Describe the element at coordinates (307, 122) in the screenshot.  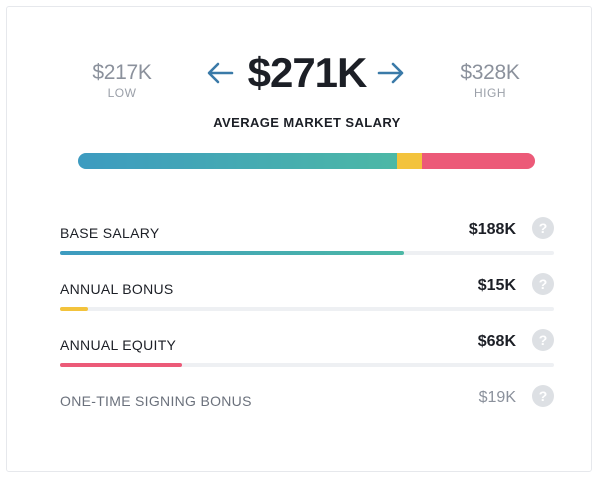
I see `average-salary-label: AVERAGE MARKET SALARY` at that location.